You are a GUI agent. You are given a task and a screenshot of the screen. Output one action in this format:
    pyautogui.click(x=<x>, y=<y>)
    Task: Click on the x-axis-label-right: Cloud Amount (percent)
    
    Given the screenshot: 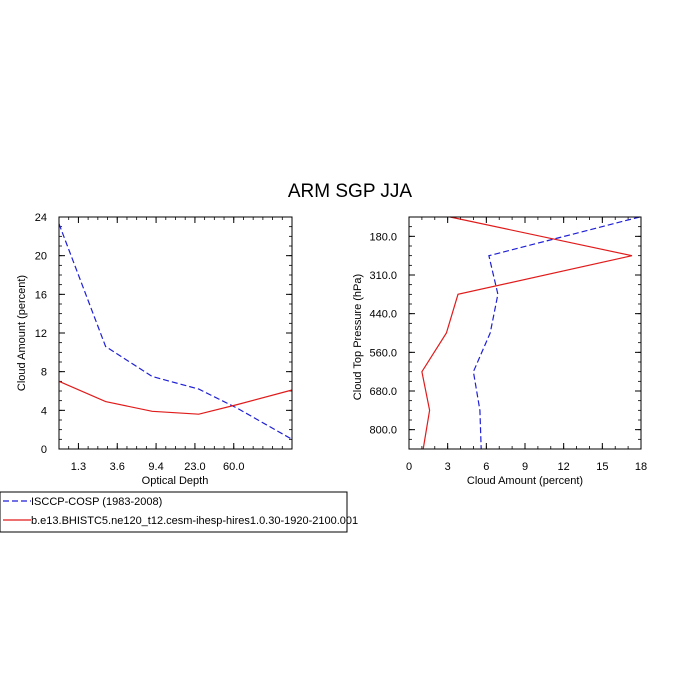 What is the action you would take?
    pyautogui.click(x=525, y=481)
    